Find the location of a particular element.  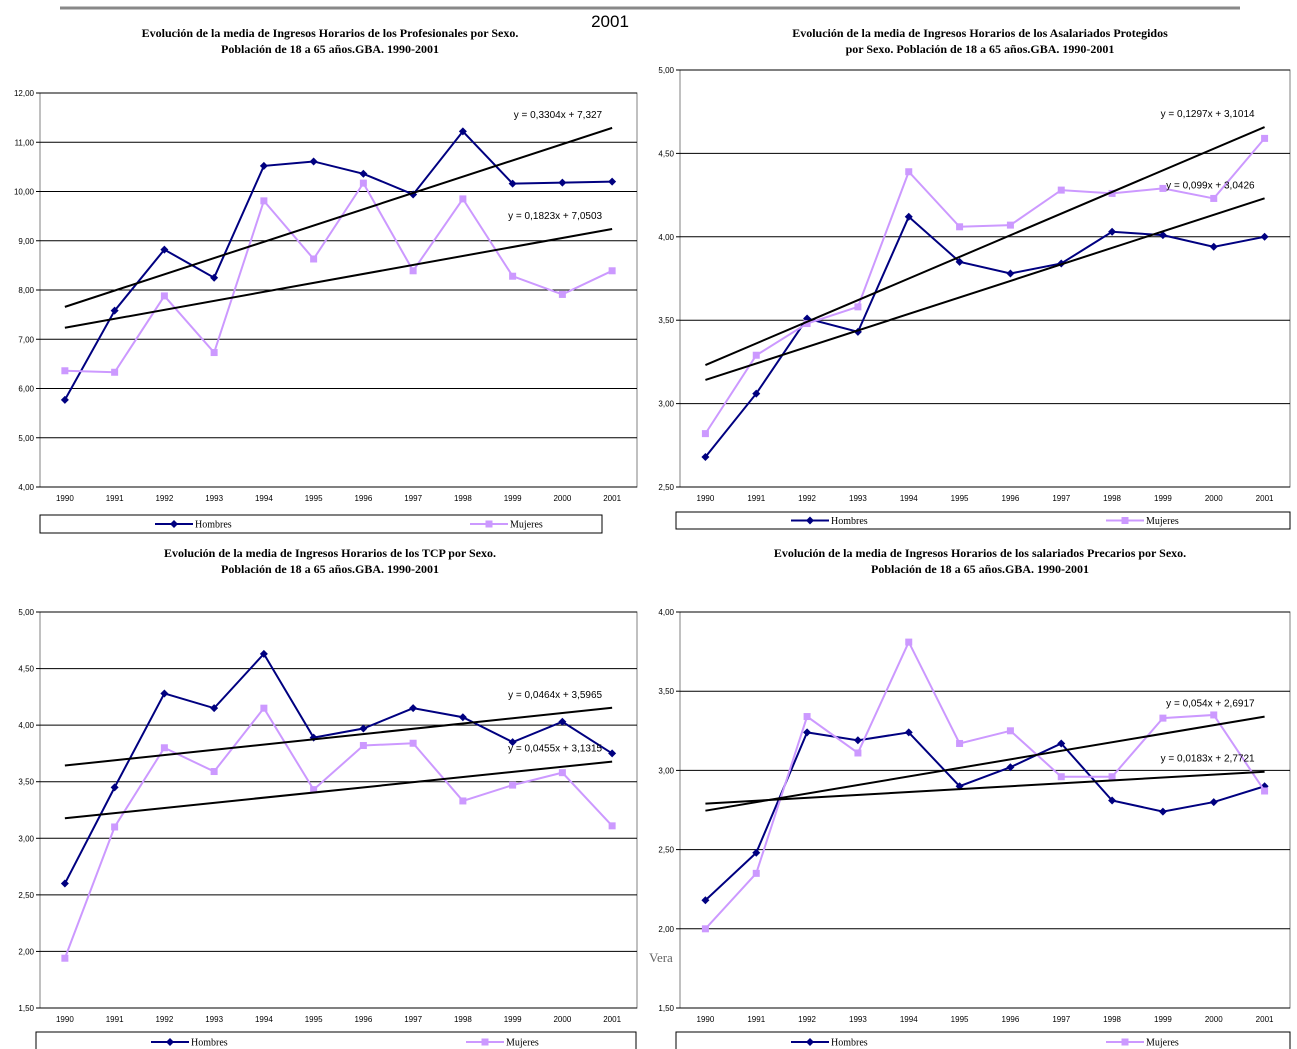

x-tick-label: 2001 is located at coordinates (1265, 498).